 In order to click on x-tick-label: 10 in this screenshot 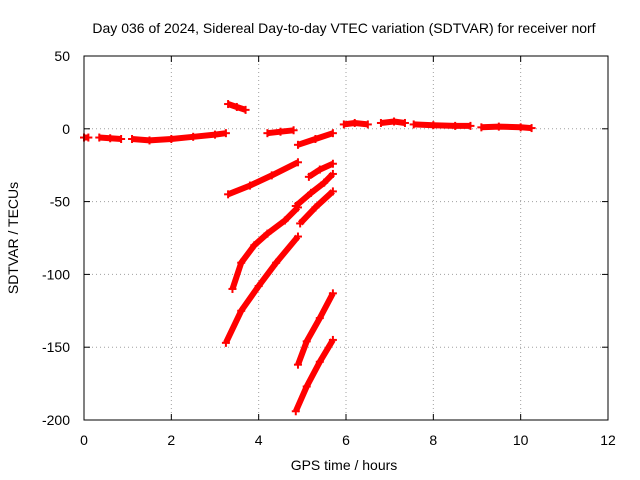, I will do `click(521, 440)`.